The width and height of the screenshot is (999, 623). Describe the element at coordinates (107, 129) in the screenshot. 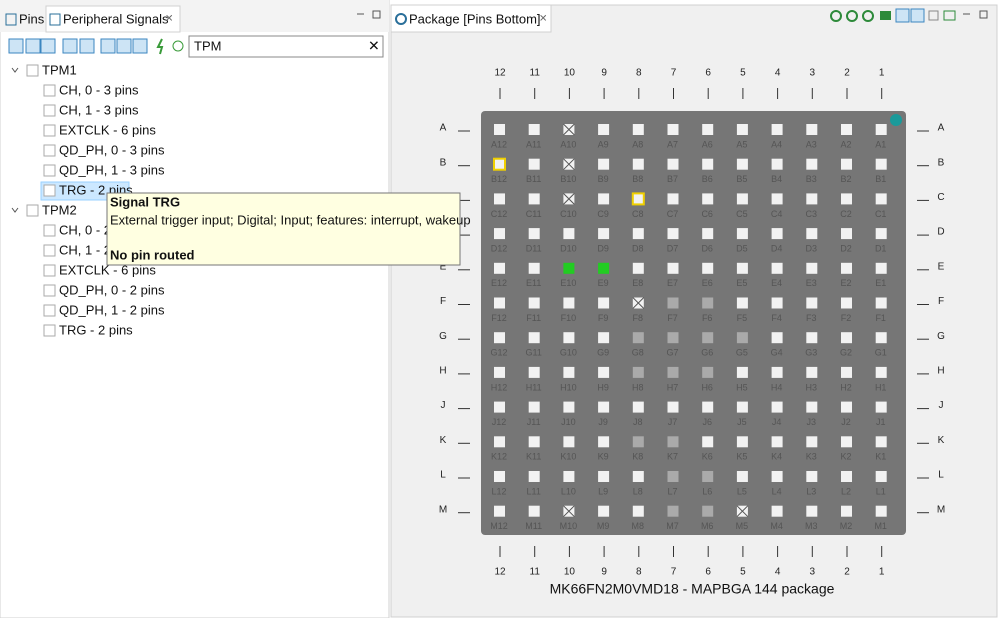

I see `tree-item: EXTCLK - 6 pins` at that location.